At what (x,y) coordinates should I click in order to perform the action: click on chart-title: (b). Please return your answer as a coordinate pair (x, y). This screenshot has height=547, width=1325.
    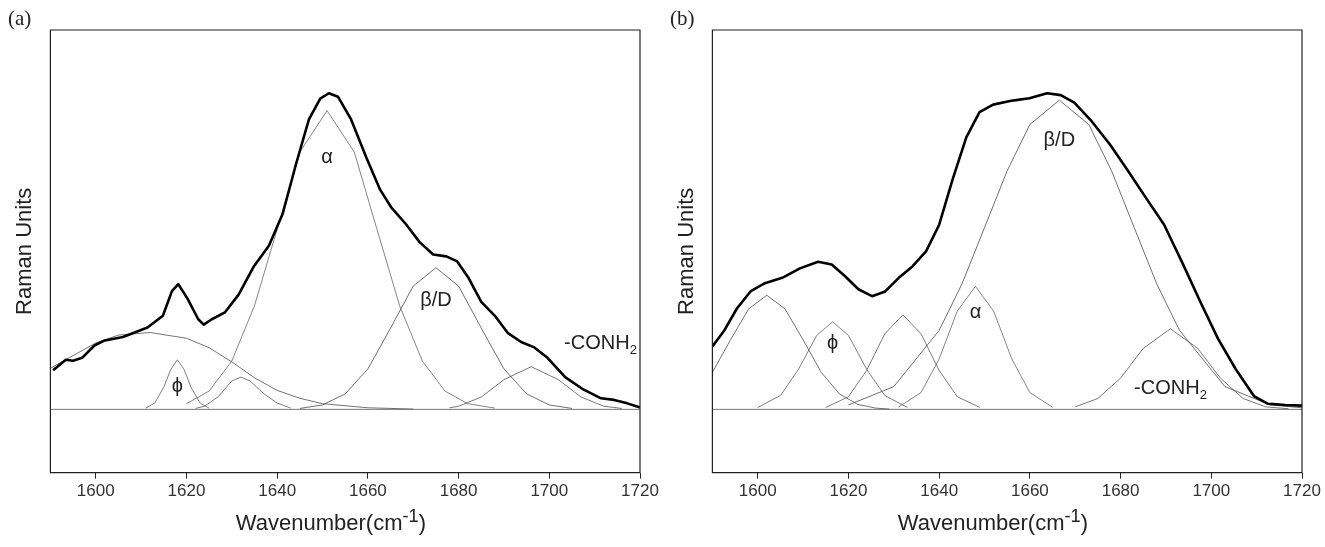
    Looking at the image, I should click on (682, 18).